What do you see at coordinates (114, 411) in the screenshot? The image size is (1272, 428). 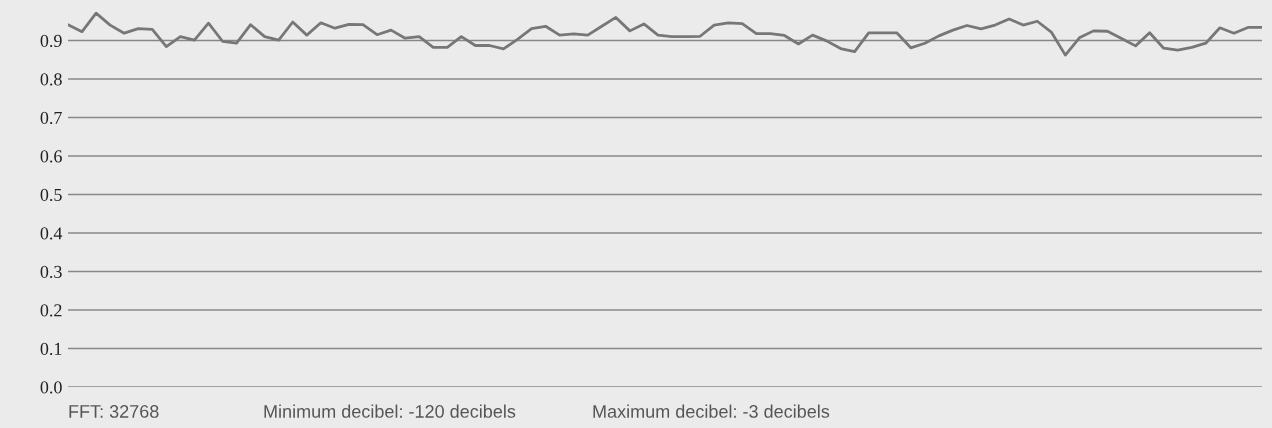 I see `text: FFT: 32768` at bounding box center [114, 411].